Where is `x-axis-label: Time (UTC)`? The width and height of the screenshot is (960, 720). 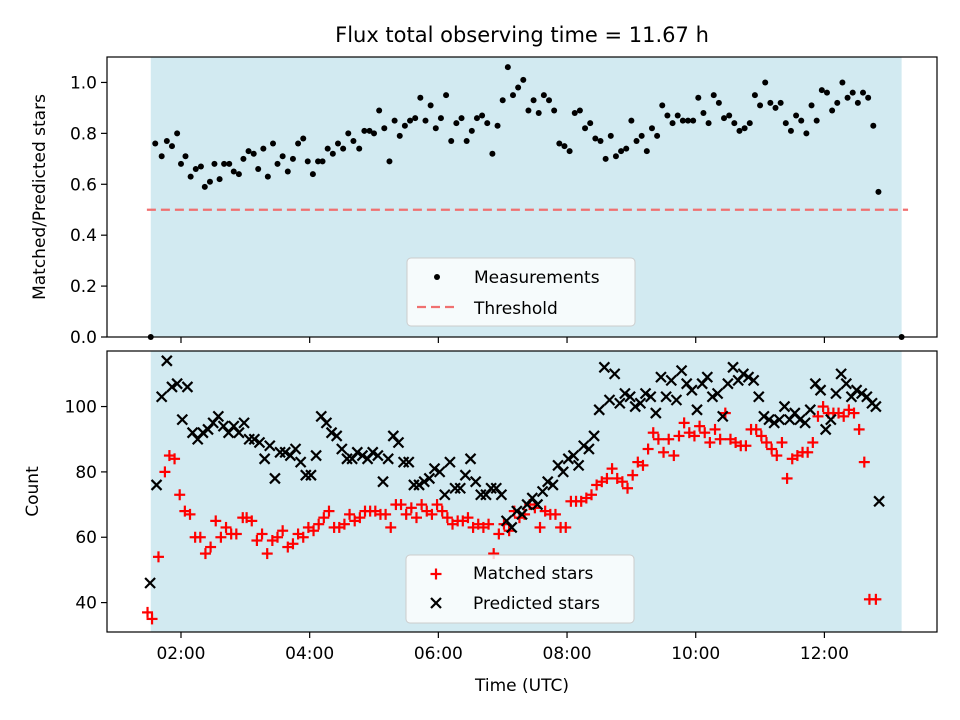
x-axis-label: Time (UTC) is located at coordinates (521, 686).